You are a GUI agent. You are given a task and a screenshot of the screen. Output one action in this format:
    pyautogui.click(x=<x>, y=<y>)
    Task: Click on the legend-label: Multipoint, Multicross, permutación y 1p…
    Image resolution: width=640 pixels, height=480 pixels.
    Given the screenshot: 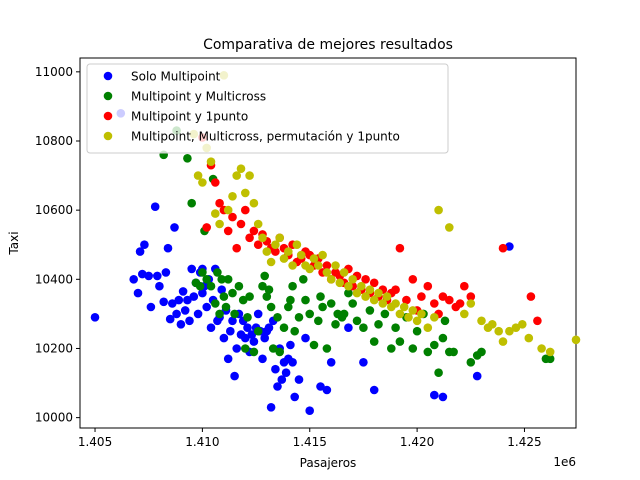 What is the action you would take?
    pyautogui.click(x=265, y=137)
    